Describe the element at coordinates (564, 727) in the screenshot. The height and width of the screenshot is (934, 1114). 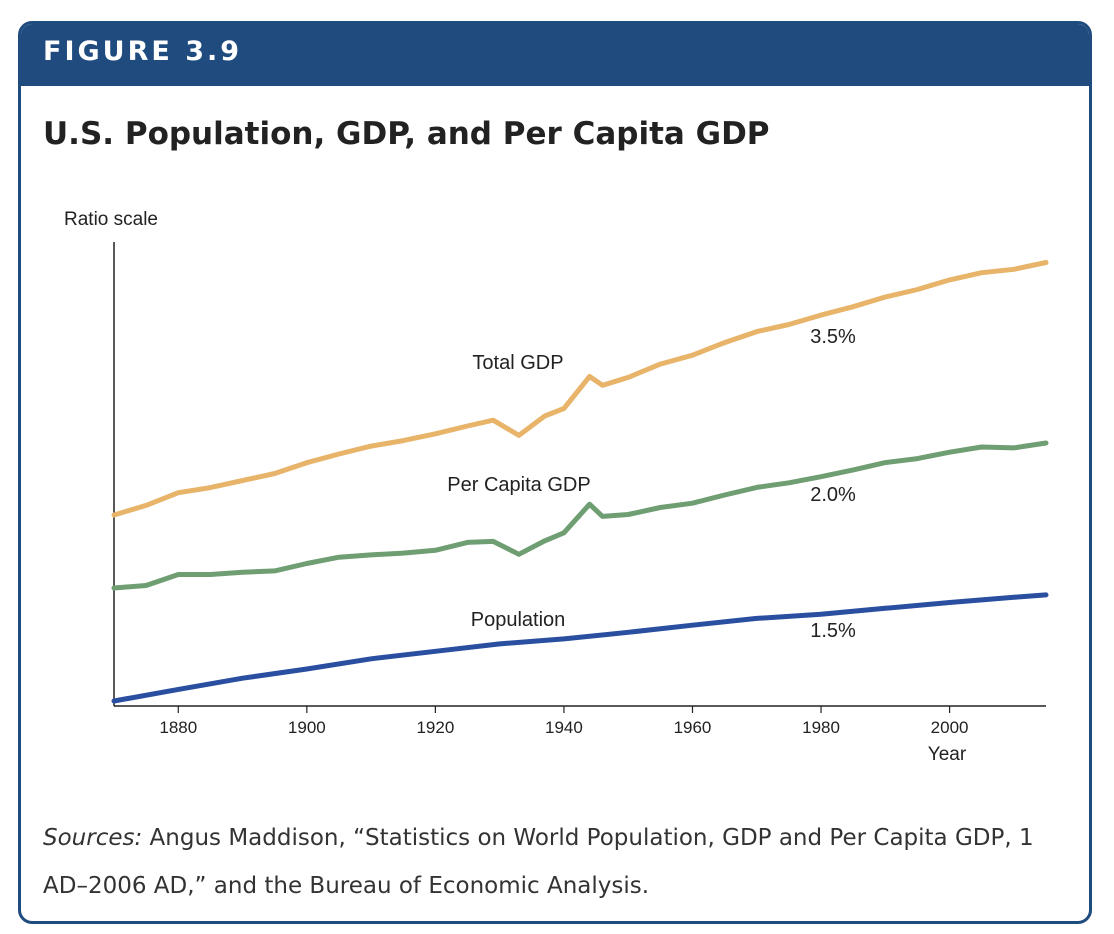
I see `x-tick-label-1940: 1940` at that location.